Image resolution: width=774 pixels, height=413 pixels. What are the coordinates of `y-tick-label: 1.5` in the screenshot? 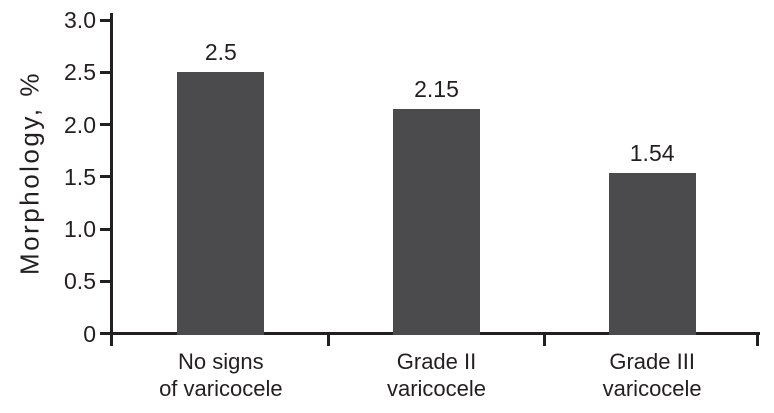 It's located at (80, 176).